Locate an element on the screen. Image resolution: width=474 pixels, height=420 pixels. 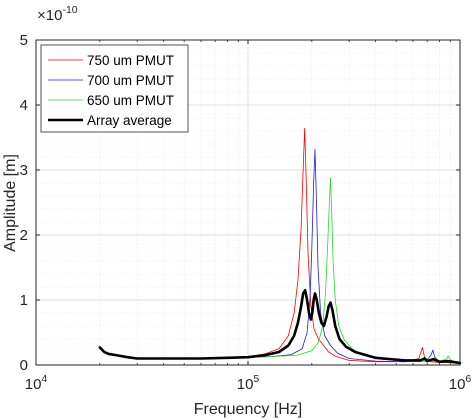
legend-box is located at coordinates (114, 88).